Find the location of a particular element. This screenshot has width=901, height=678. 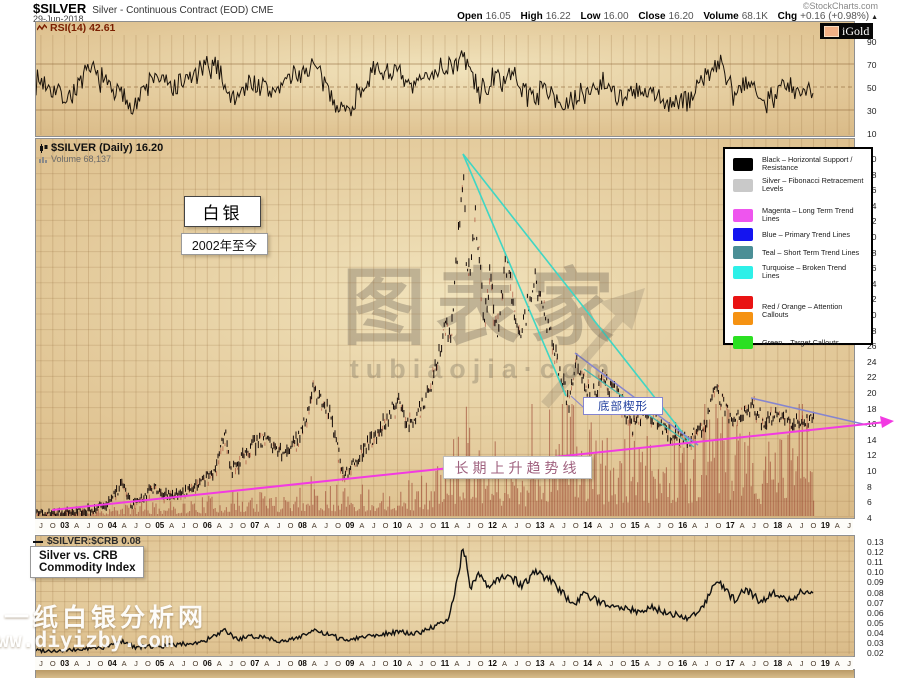

scale-tick-label: 12 is located at coordinates (872, 455).